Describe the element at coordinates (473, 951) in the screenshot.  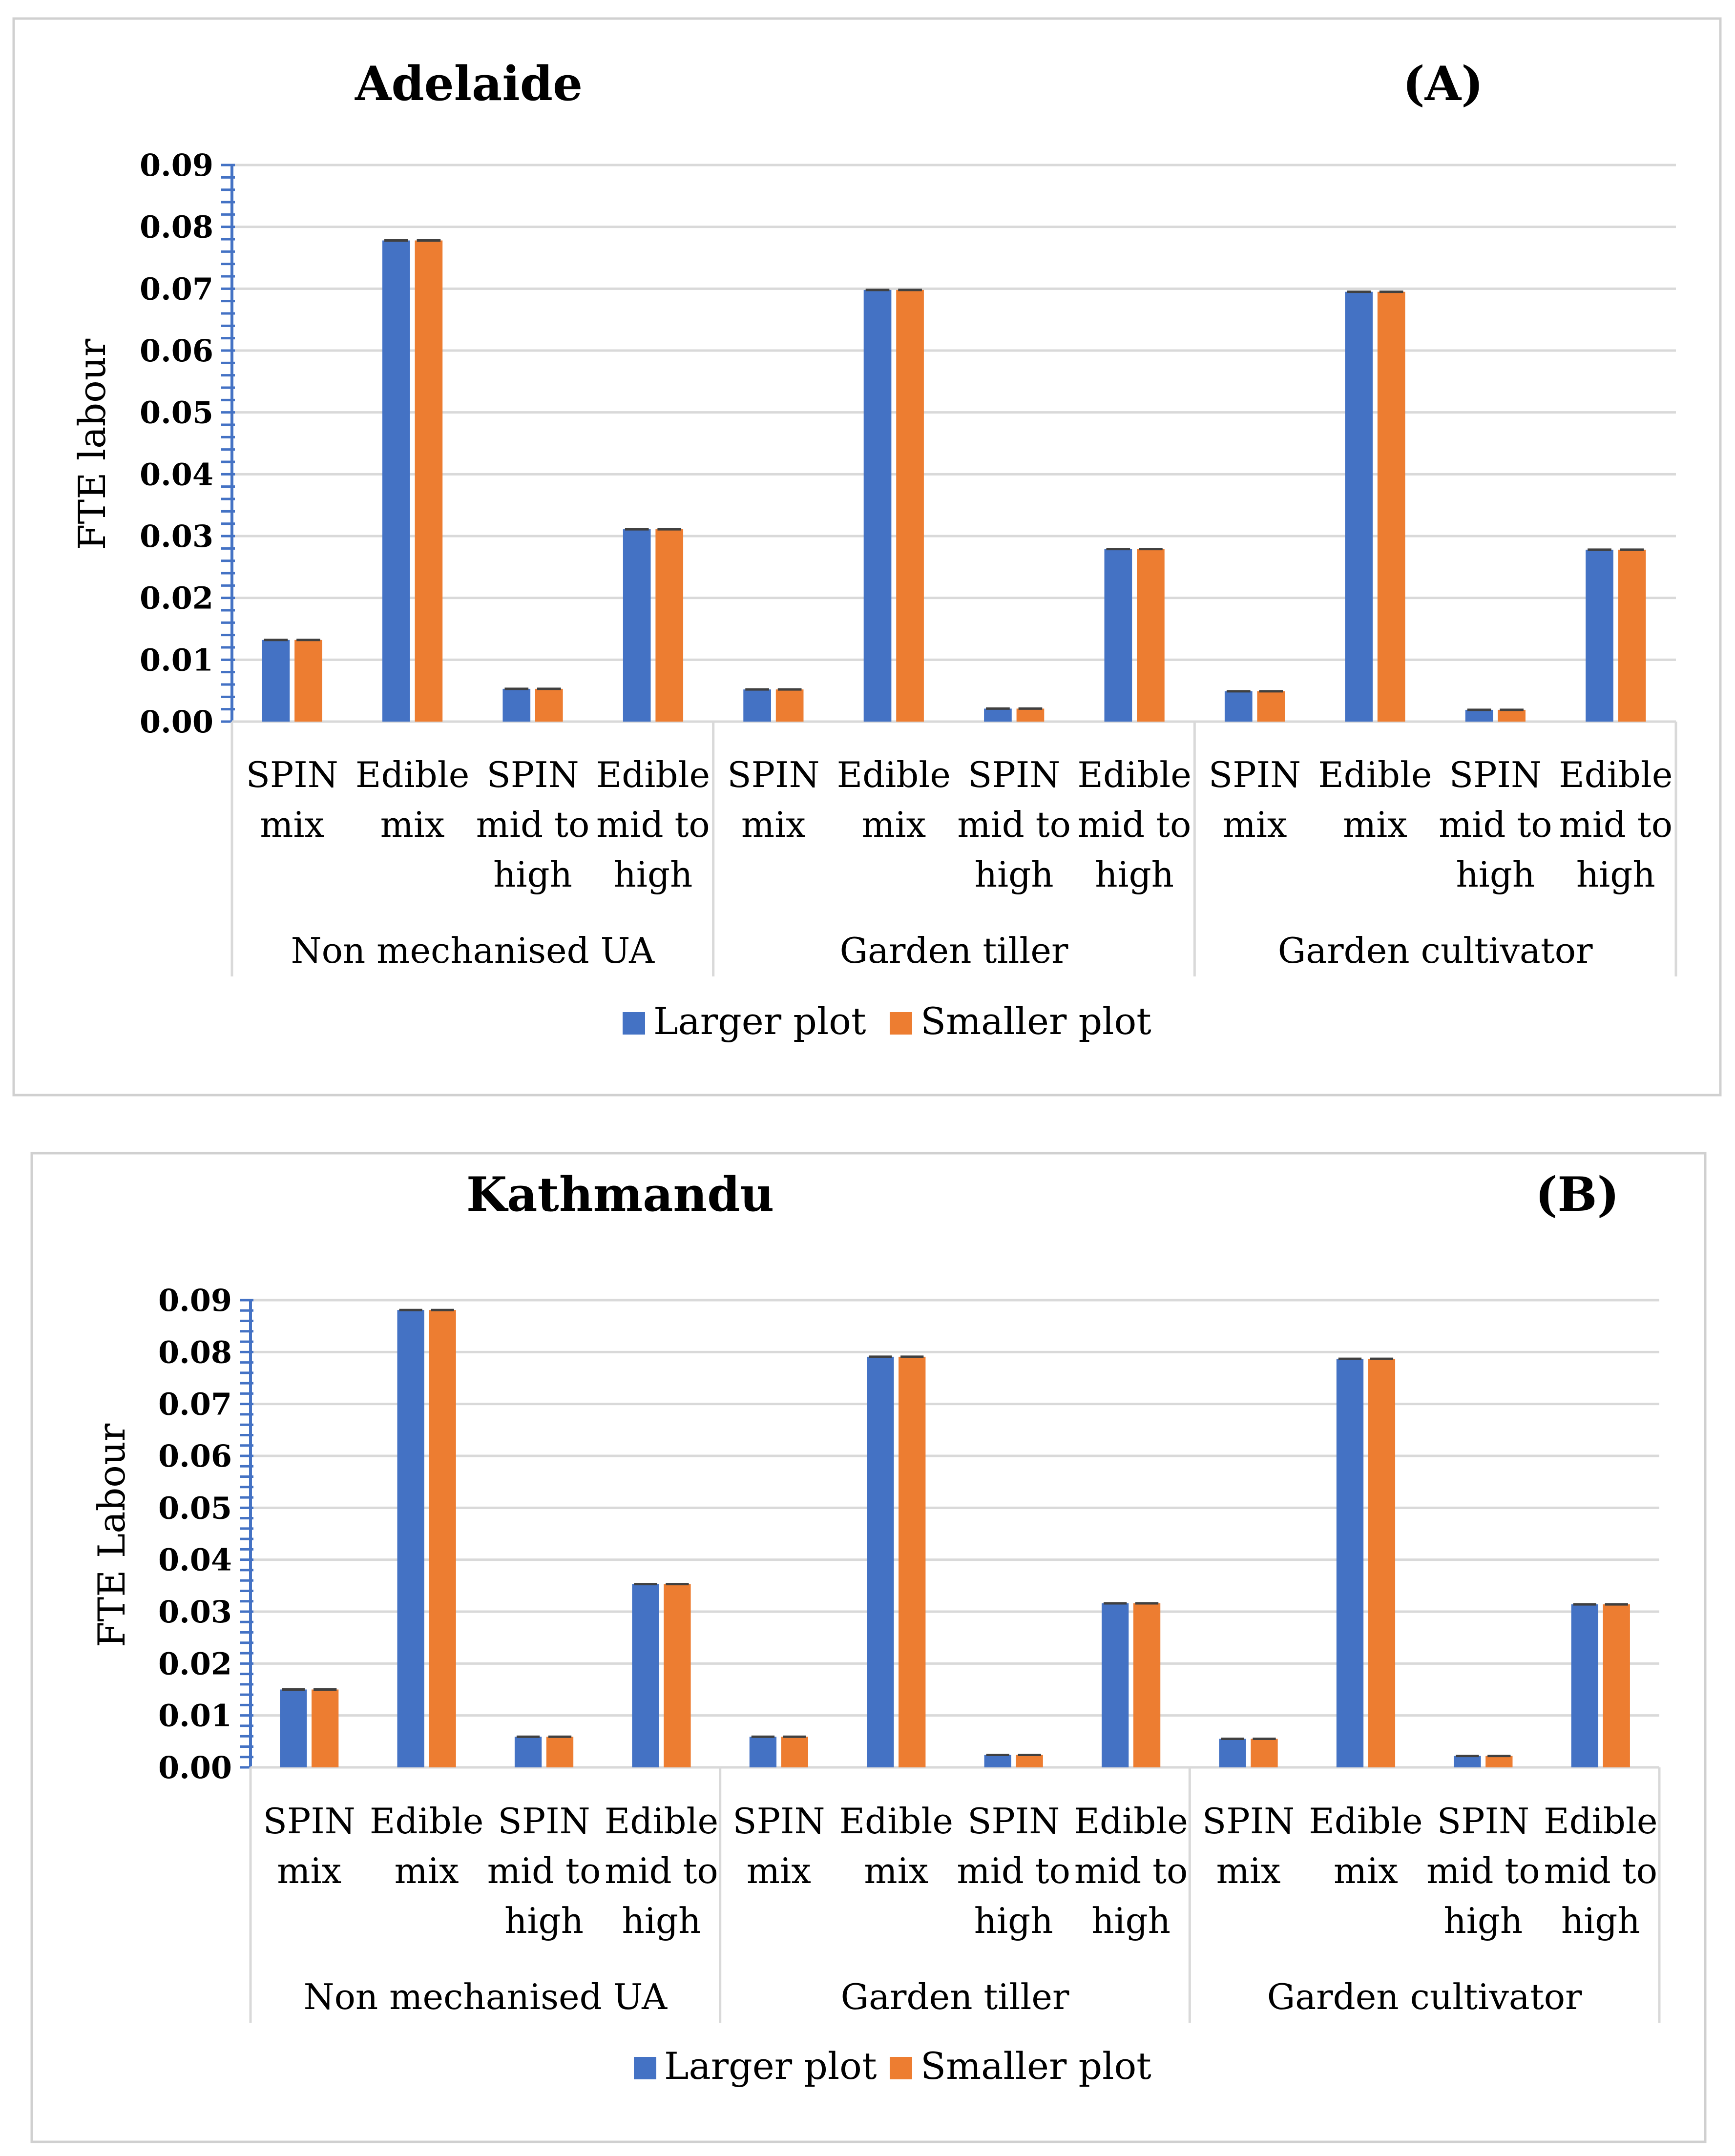
I see `group-label: Non mechanised UA` at that location.